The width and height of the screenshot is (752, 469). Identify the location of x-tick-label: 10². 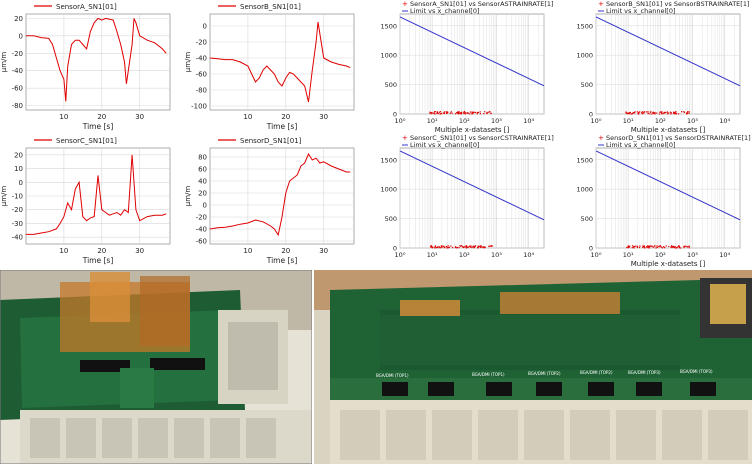
(660, 121).